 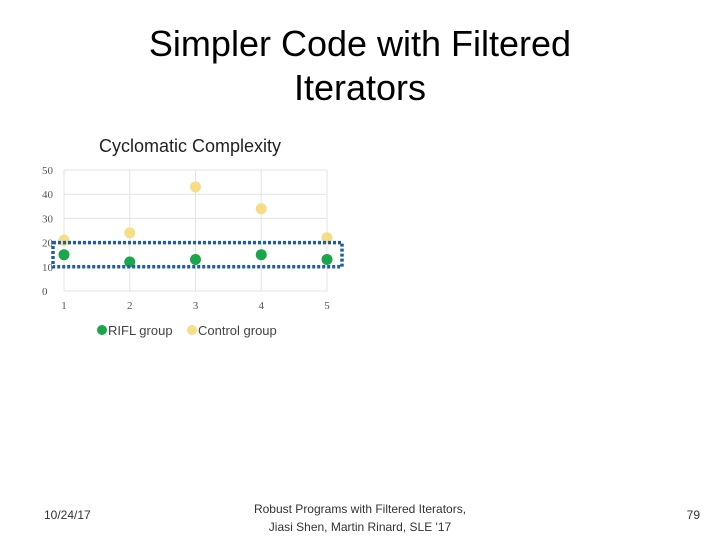 I want to click on chart-title: Cyclomatic Complexity, so click(x=190, y=146).